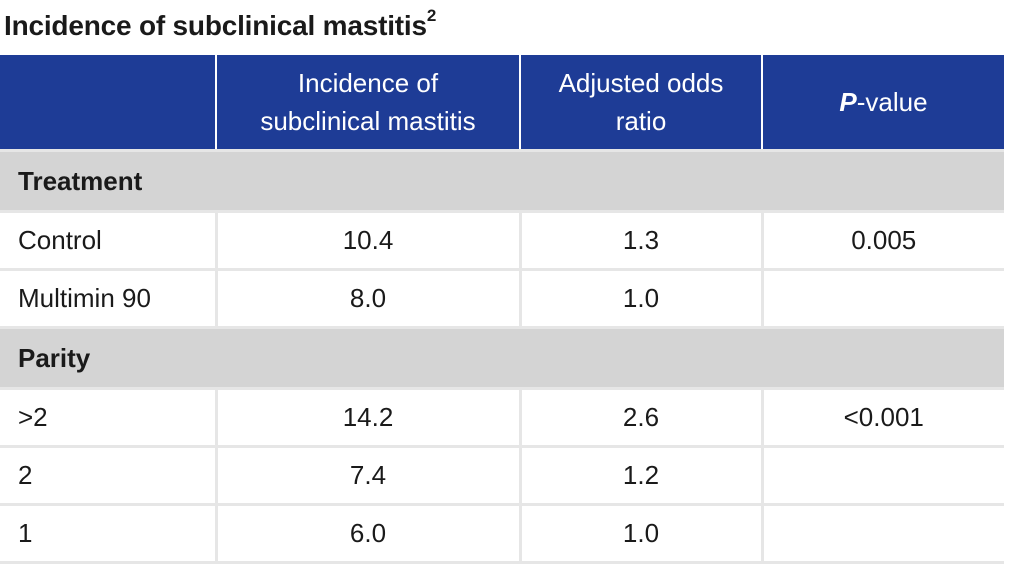 The width and height of the screenshot is (1024, 572). What do you see at coordinates (367, 103) in the screenshot?
I see `header-cell-incidence: Incidence of subclinical mastitis` at bounding box center [367, 103].